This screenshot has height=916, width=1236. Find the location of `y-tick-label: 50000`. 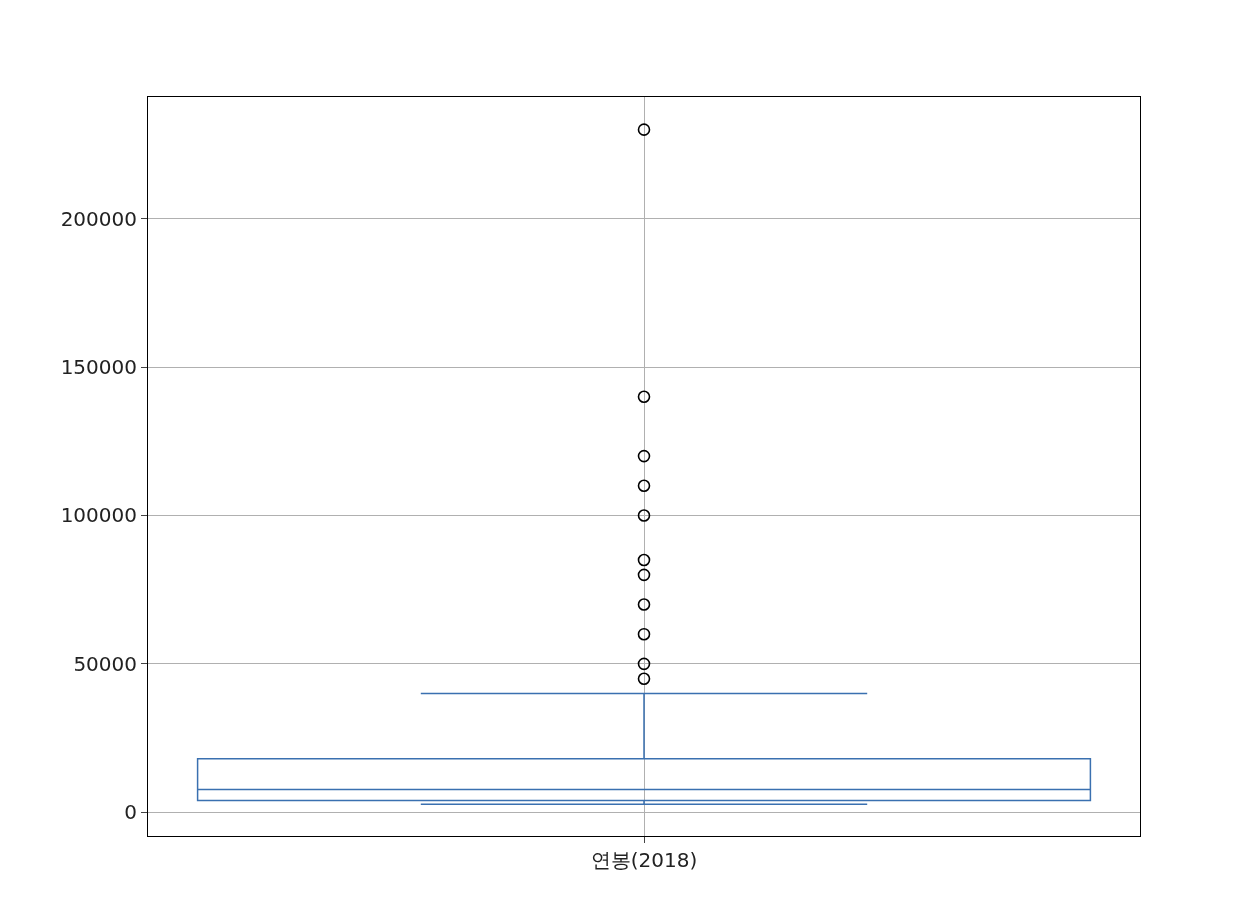

y-tick-label: 50000 is located at coordinates (105, 663).